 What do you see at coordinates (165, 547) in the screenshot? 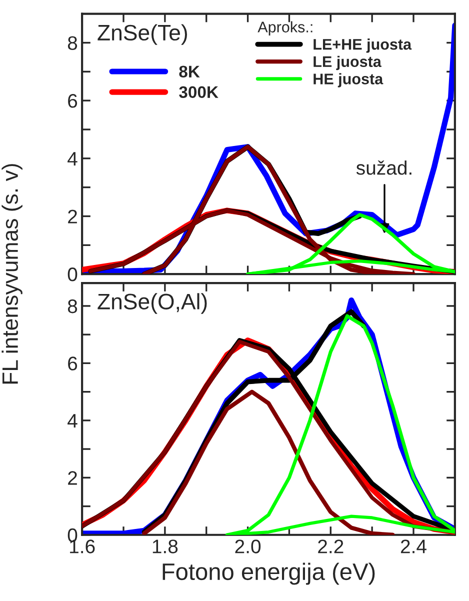
I see `x-tick-label: 1.8` at bounding box center [165, 547].